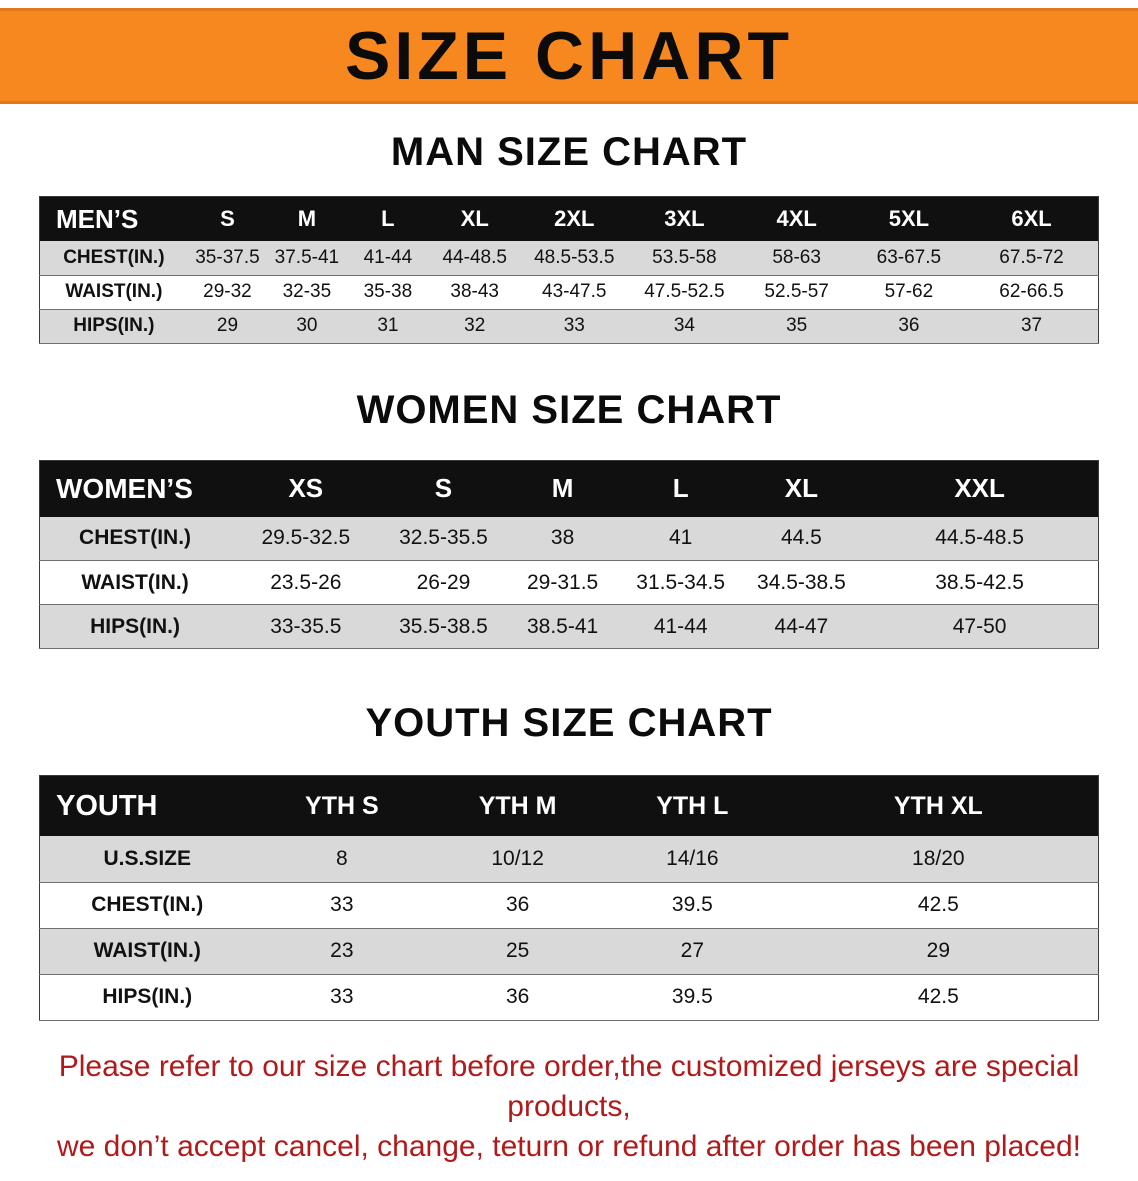 This screenshot has width=1138, height=1181. I want to click on table-cell: 35.5-38.5, so click(443, 626).